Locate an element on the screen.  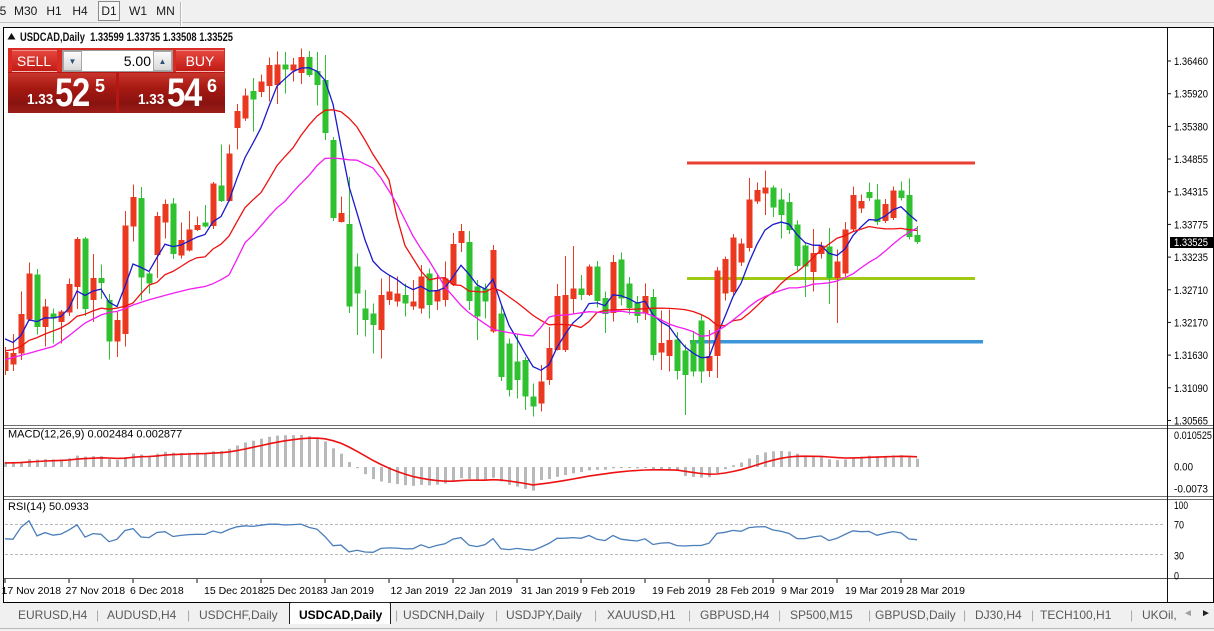
svg-text: 9 Mar 2019 is located at coordinates (807, 591).